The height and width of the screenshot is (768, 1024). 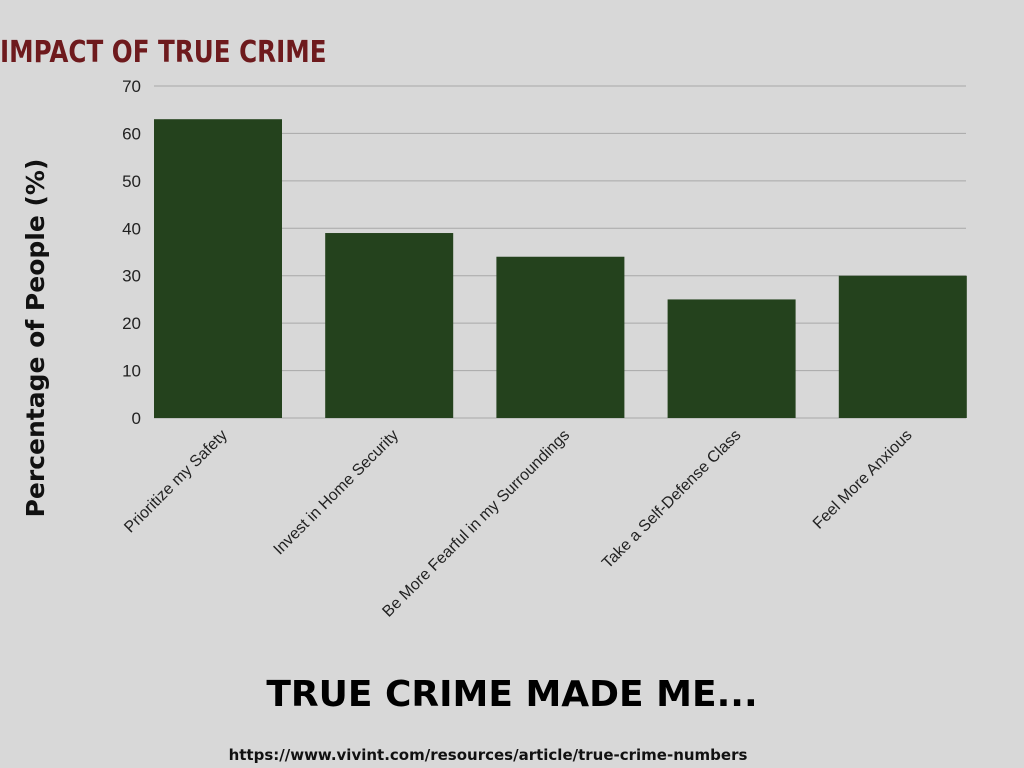 I want to click on y-tick-label: 70, so click(x=131, y=86).